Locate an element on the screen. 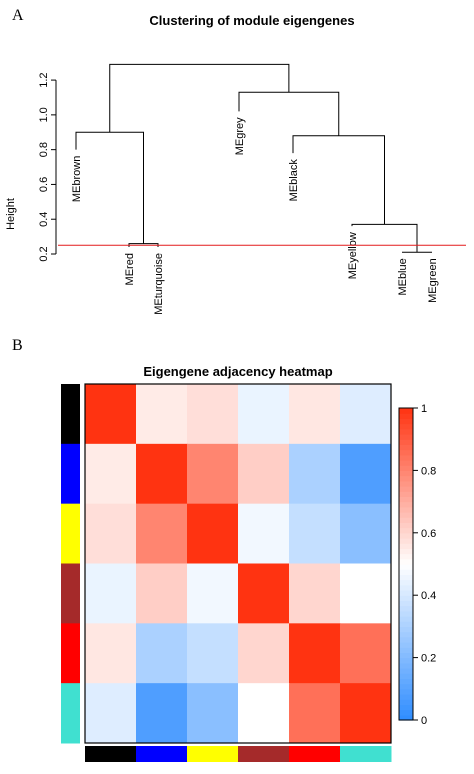 The width and height of the screenshot is (474, 774). panel-label-a: A is located at coordinates (18, 15).